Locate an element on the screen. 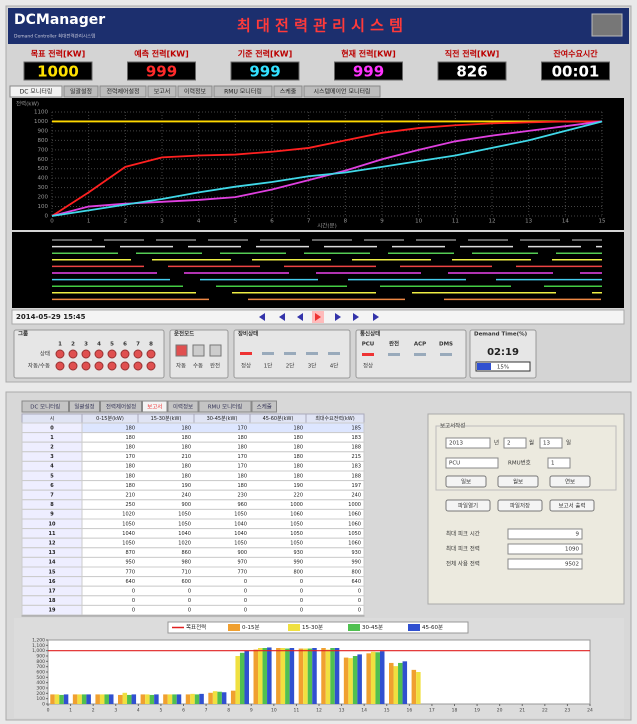  x-tick-label: 22 is located at coordinates (545, 711).